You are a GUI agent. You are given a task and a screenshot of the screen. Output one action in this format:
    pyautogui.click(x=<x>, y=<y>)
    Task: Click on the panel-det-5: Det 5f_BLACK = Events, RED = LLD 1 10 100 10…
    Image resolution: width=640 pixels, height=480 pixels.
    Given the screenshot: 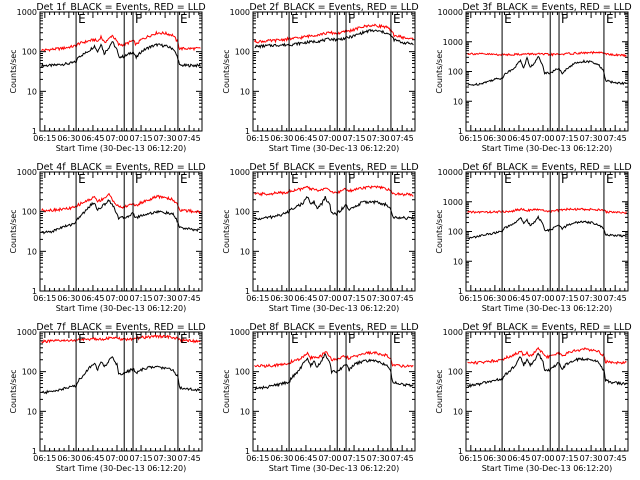 What is the action you would take?
    pyautogui.click(x=320, y=237)
    